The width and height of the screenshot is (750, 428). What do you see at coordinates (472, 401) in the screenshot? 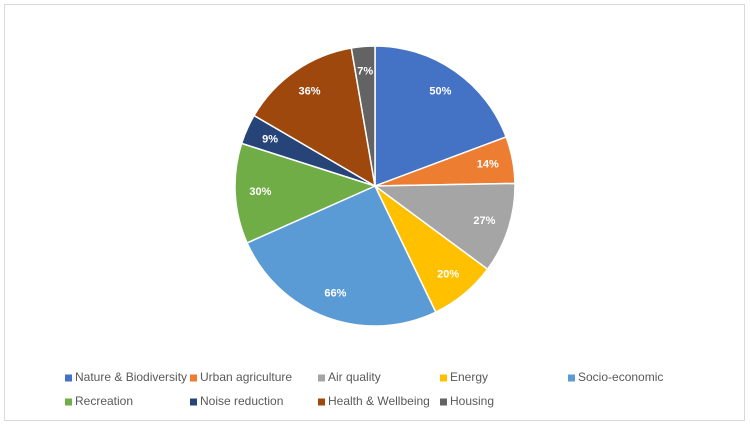
I see `legend-label: Housing` at bounding box center [472, 401].